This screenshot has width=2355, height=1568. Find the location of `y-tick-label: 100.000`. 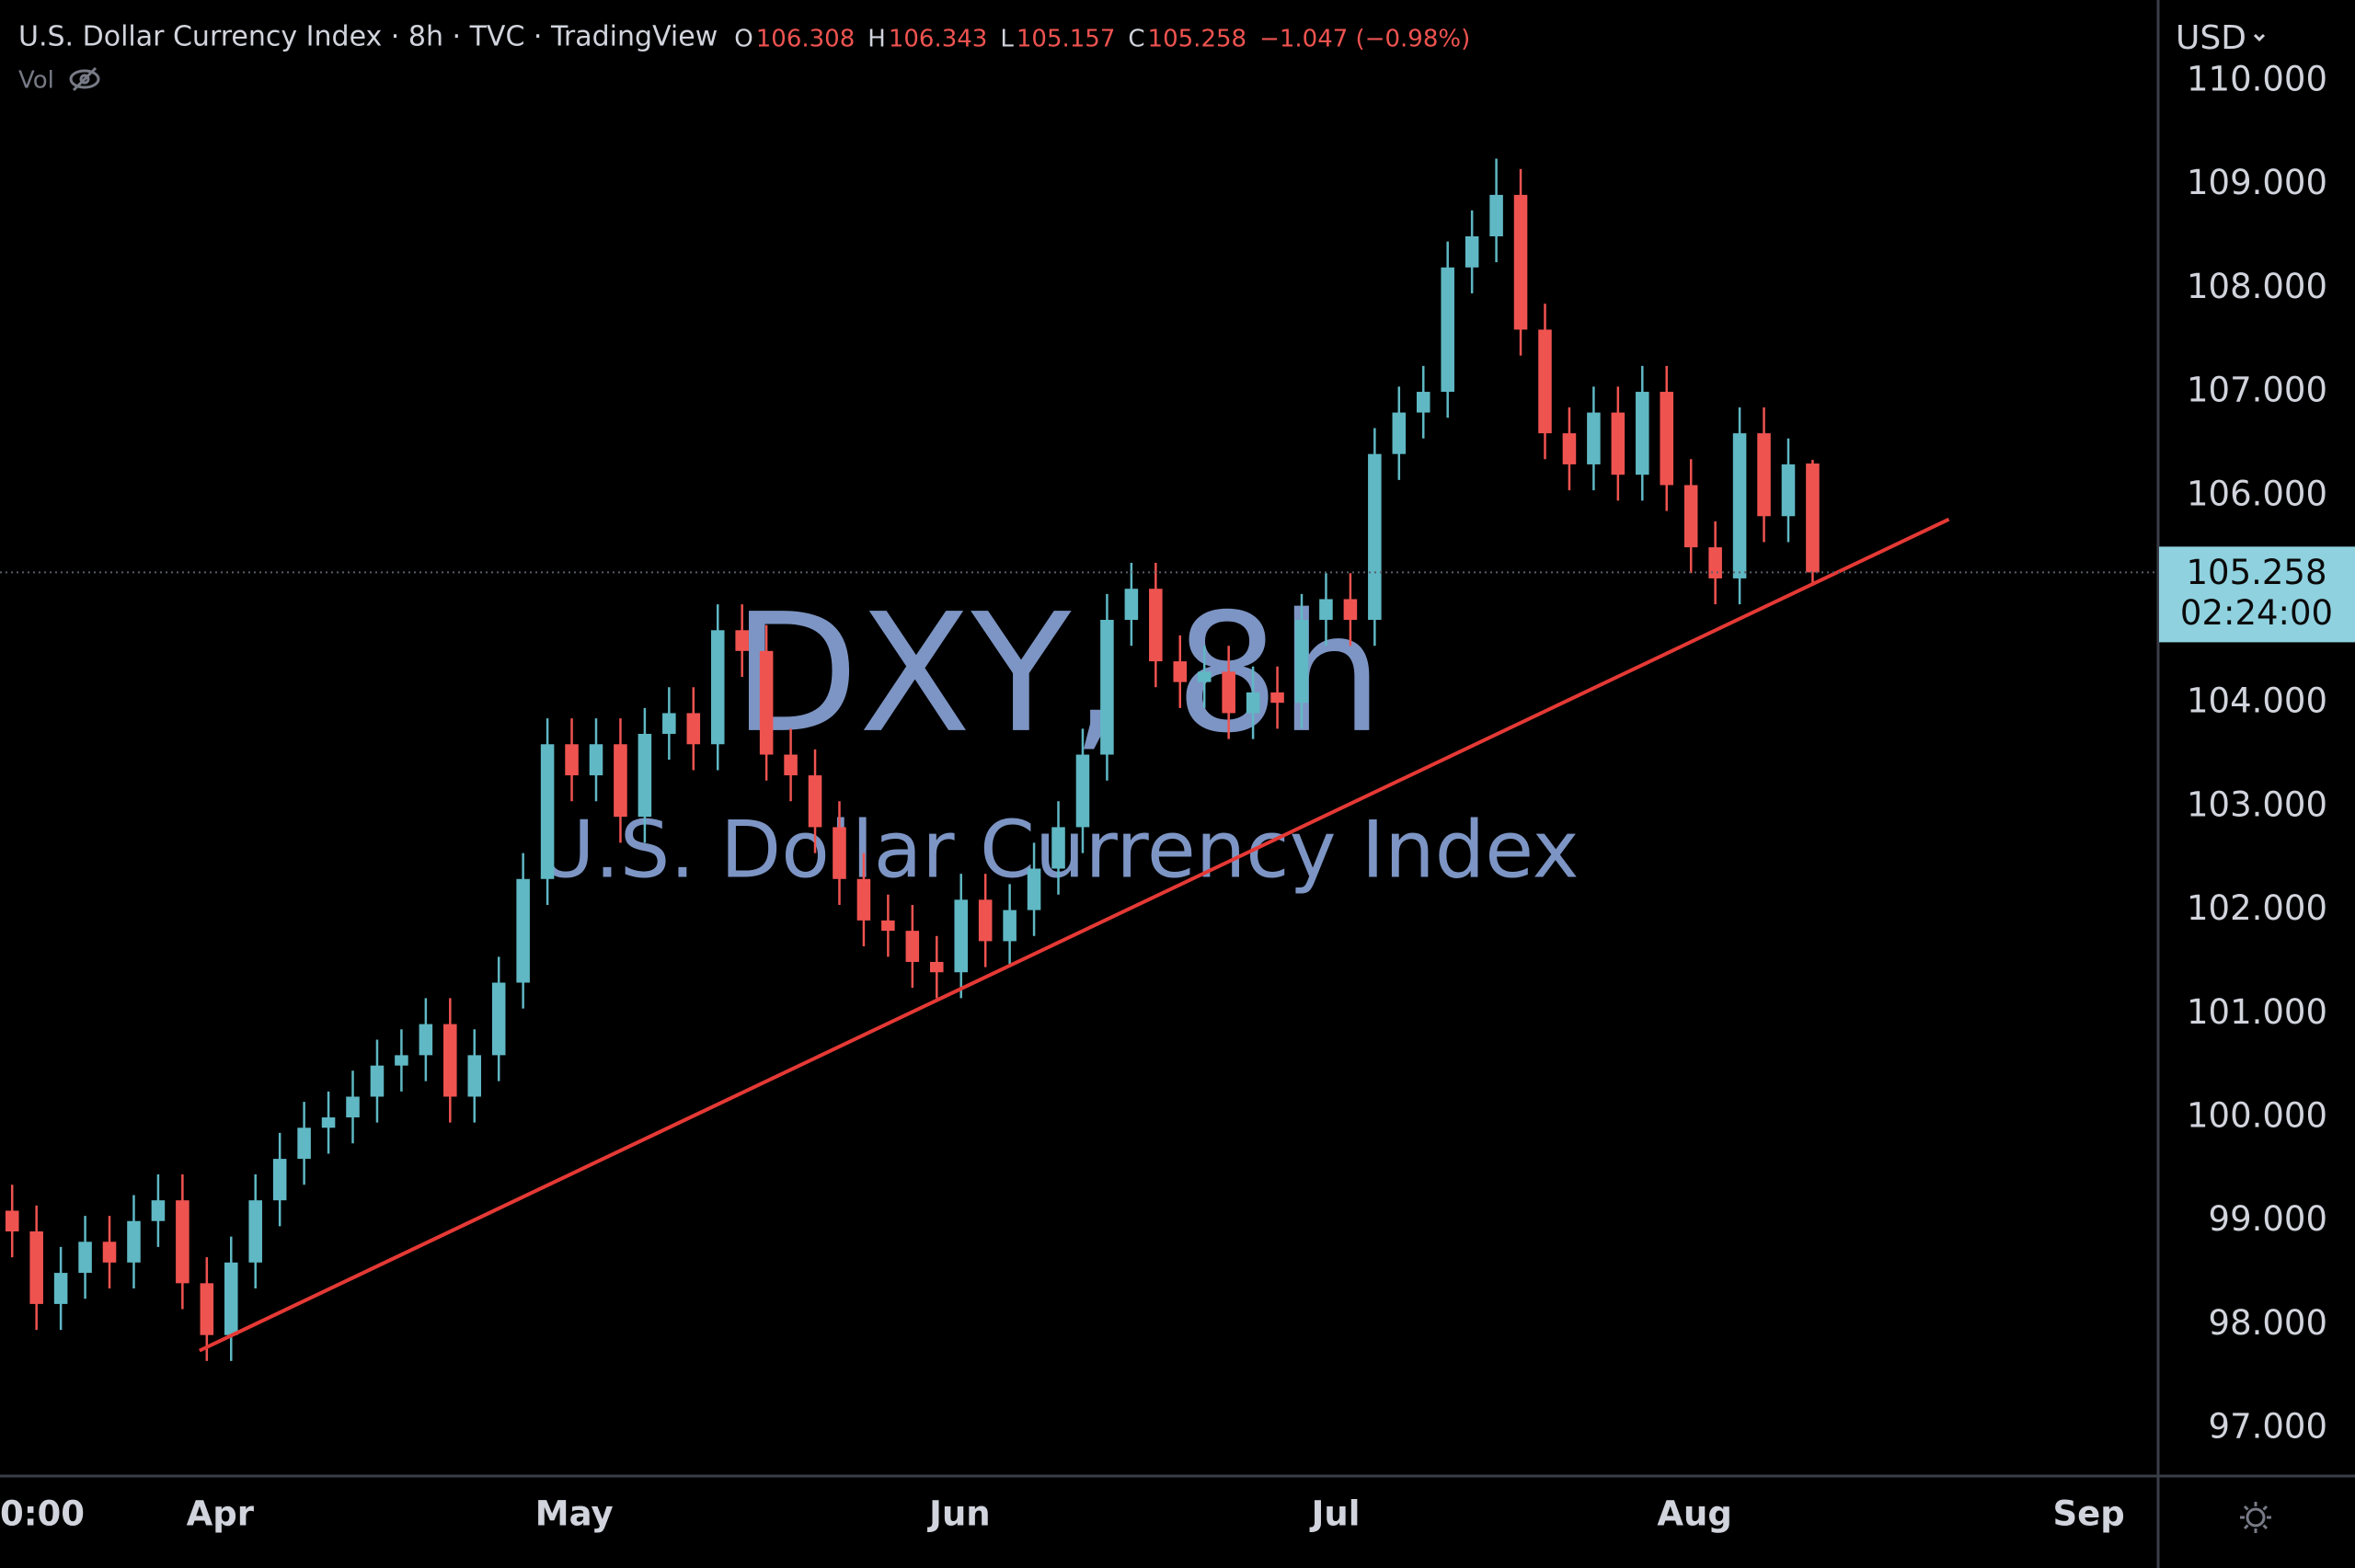

y-tick-label: 100.000 is located at coordinates (2257, 1116).